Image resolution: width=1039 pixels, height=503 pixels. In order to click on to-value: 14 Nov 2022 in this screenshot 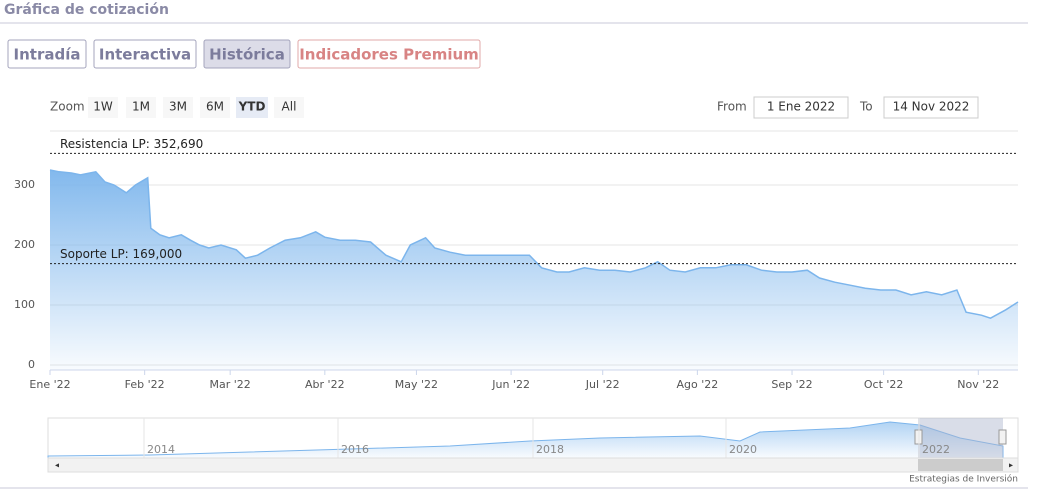, I will do `click(931, 107)`.